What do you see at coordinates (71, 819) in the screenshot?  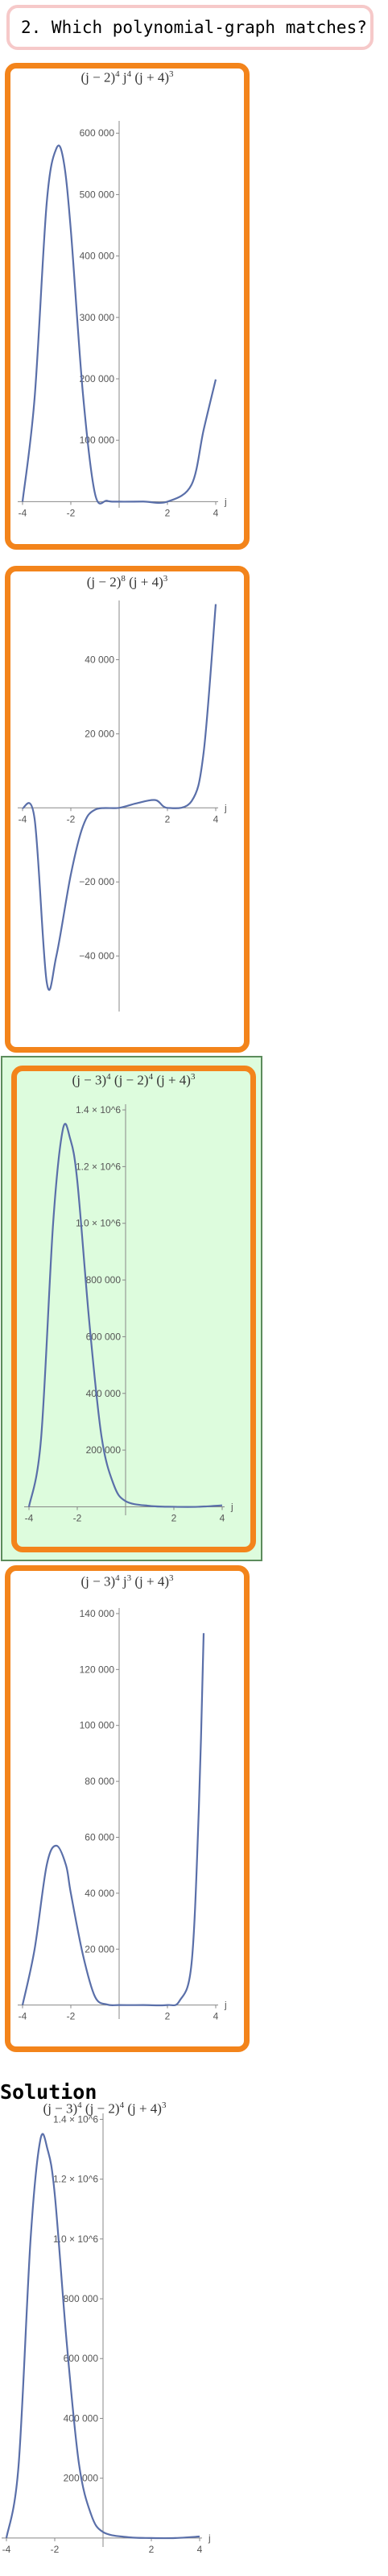 I see `option-2-x-tick-label: -2` at bounding box center [71, 819].